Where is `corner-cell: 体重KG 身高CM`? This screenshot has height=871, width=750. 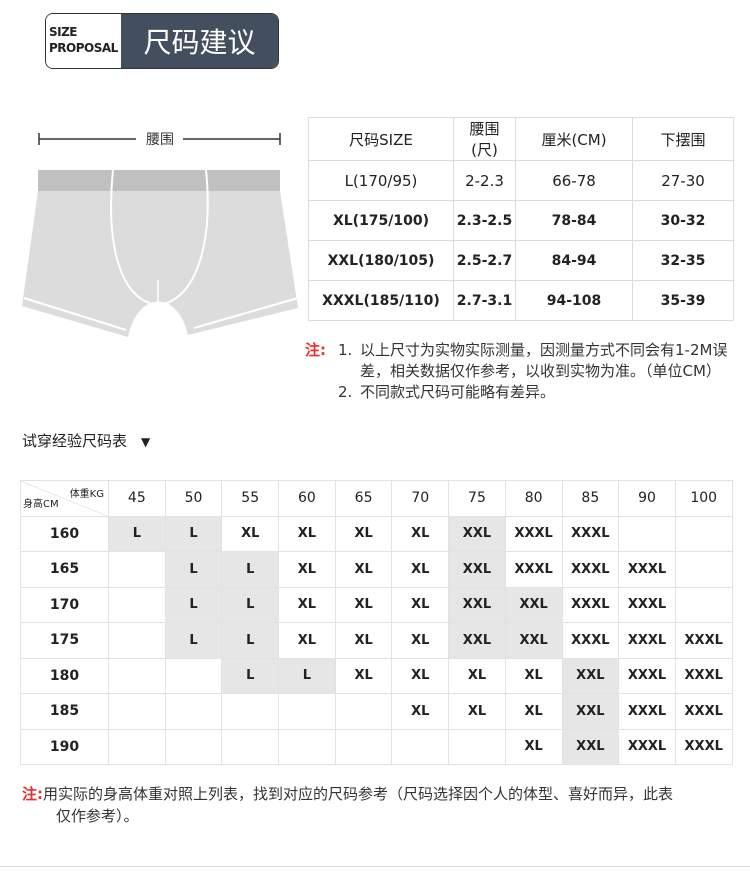
corner-cell: 体重KG 身高CM is located at coordinates (64, 498).